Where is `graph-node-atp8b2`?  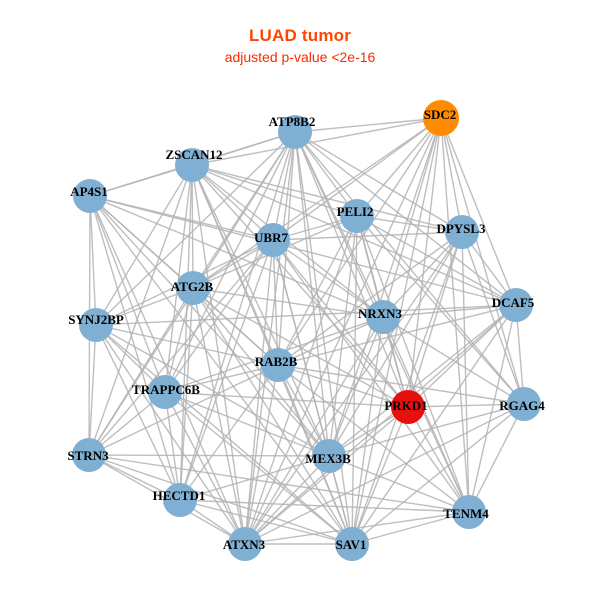 graph-node-atp8b2 is located at coordinates (295, 132).